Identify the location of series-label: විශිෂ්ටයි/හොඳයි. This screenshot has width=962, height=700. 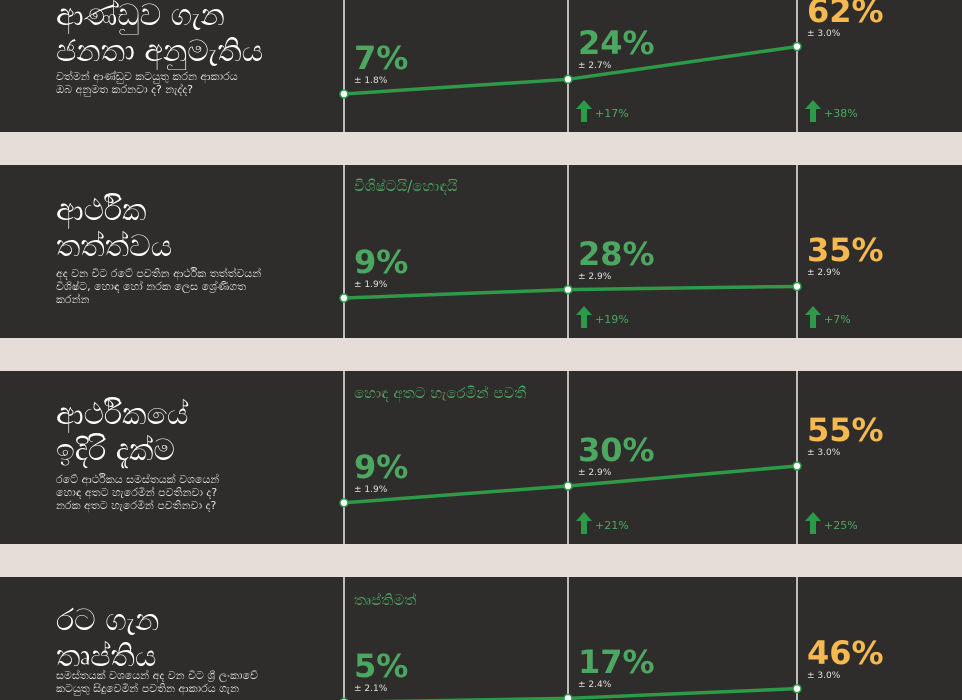
(406, 186).